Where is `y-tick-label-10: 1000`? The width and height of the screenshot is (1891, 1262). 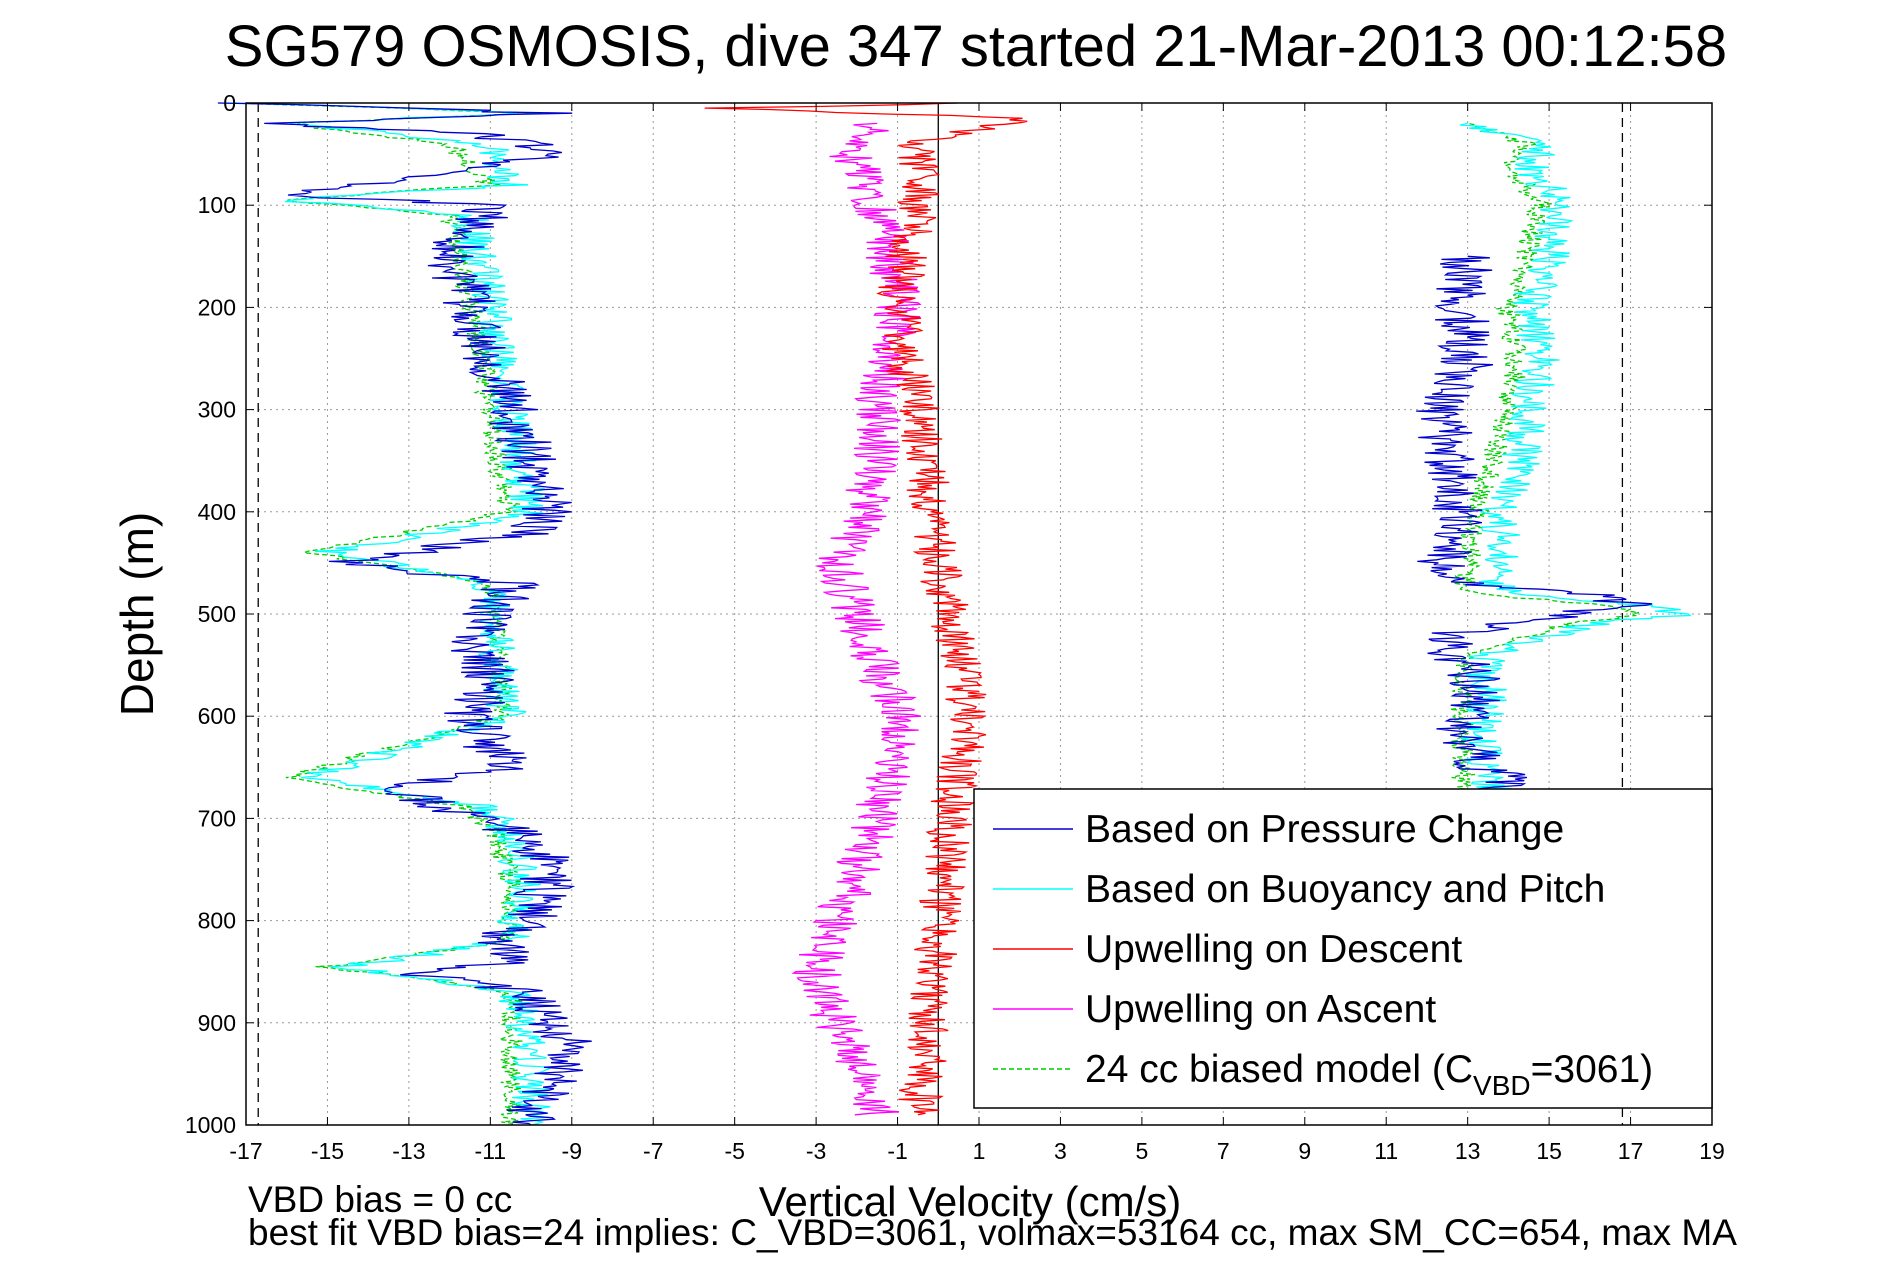
y-tick-label-10: 1000 is located at coordinates (210, 1125).